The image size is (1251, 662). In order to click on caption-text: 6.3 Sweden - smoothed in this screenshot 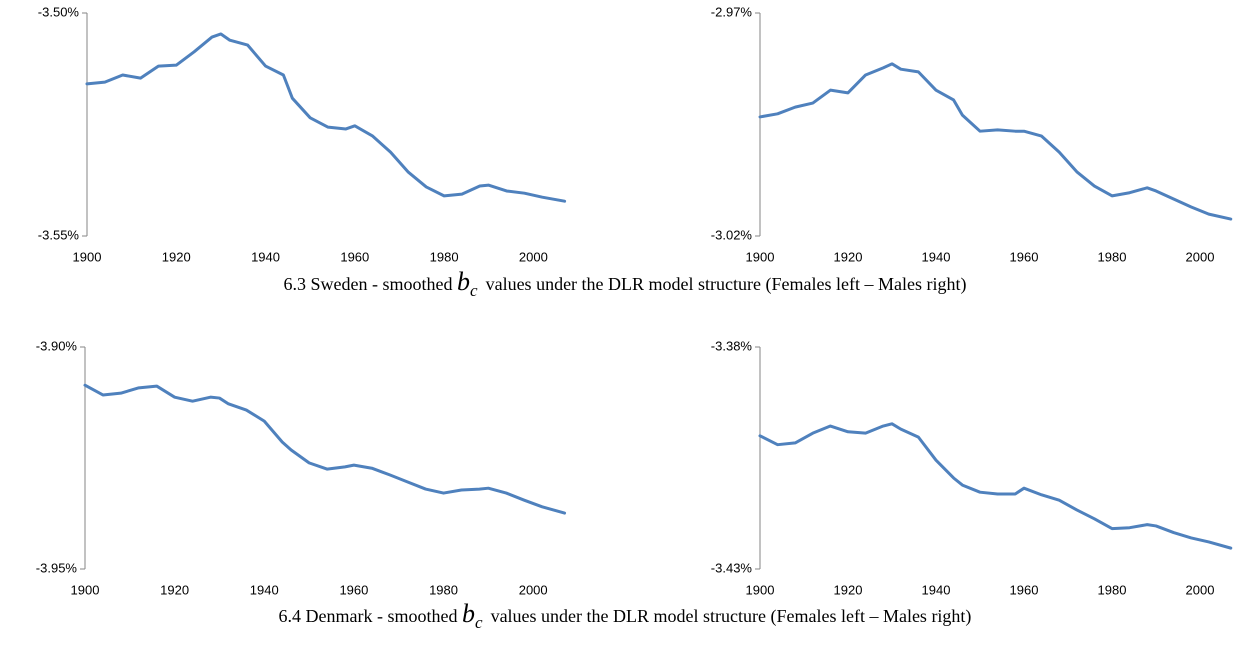, I will do `click(368, 284)`.